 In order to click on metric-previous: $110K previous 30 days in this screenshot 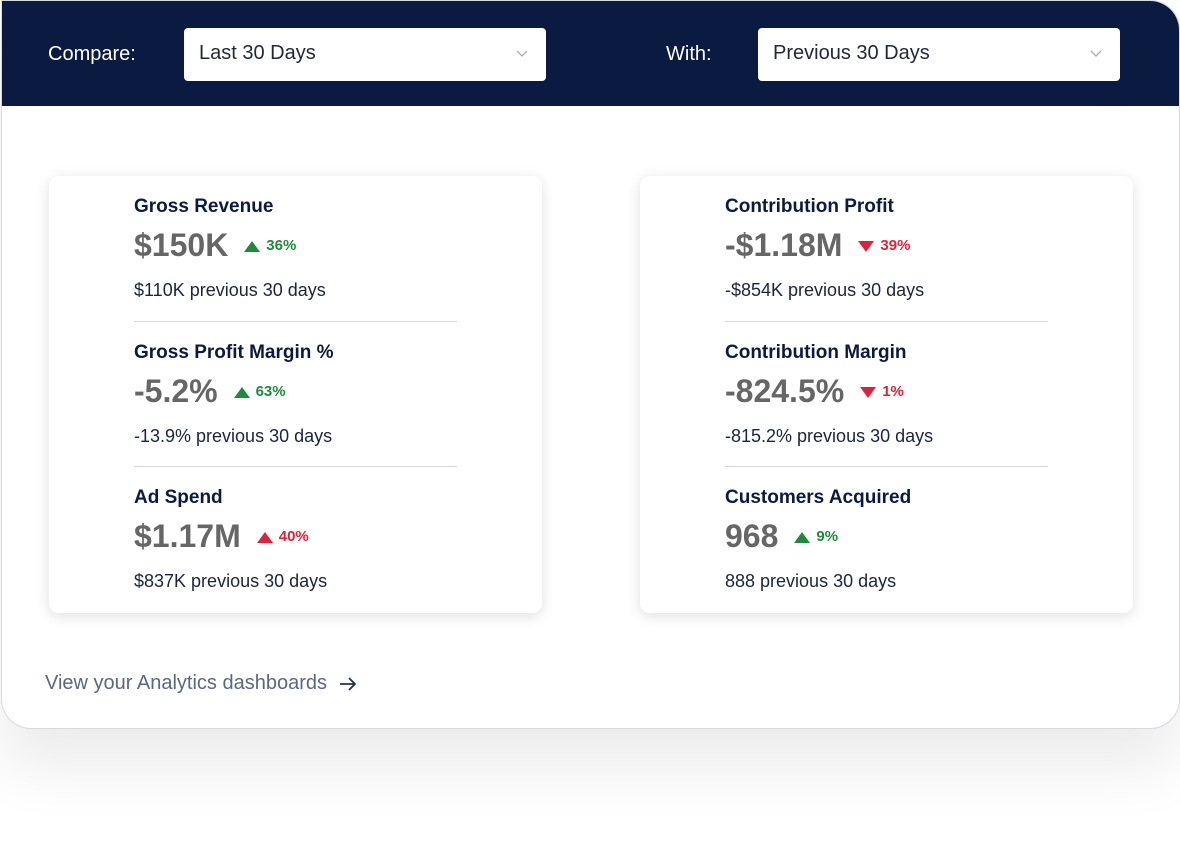, I will do `click(230, 290)`.